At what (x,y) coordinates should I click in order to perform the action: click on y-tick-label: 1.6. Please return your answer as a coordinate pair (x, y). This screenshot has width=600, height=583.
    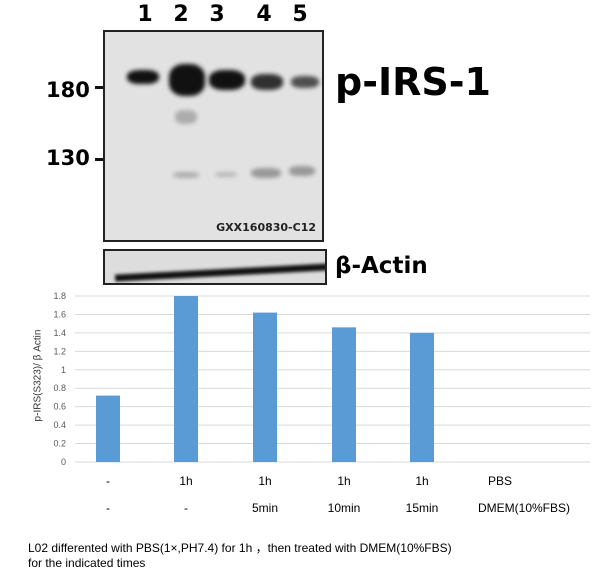
    Looking at the image, I should click on (59, 314).